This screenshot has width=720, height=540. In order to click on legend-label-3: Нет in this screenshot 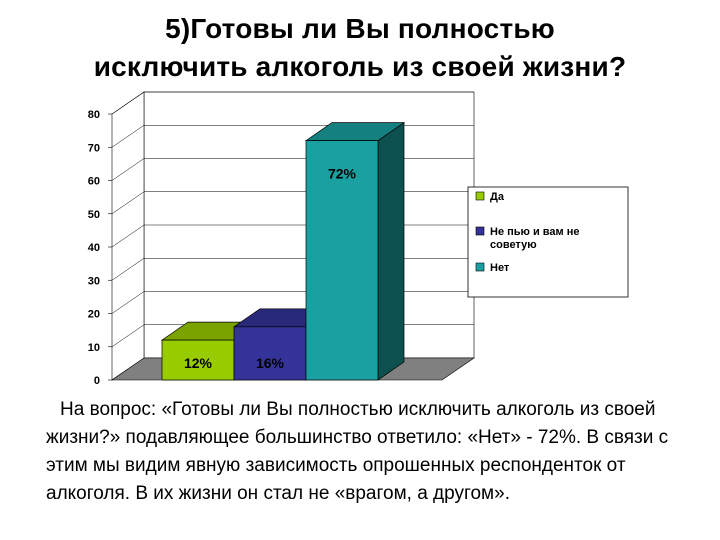, I will do `click(500, 268)`.